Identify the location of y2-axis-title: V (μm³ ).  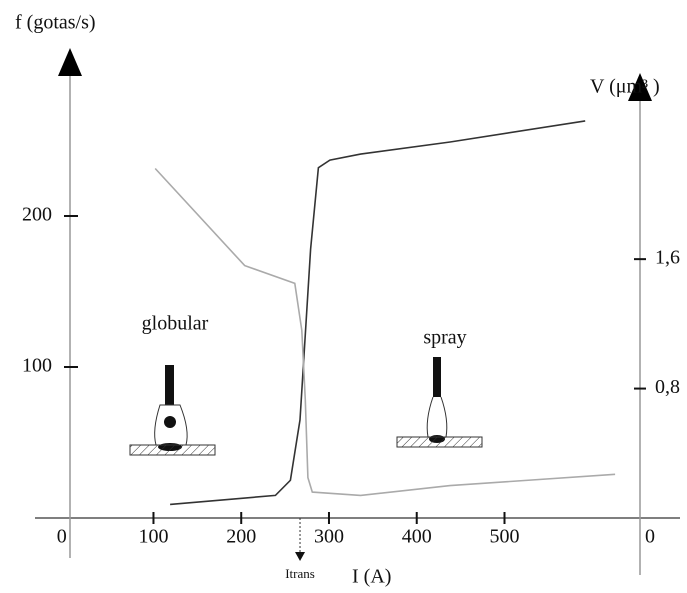
(625, 87).